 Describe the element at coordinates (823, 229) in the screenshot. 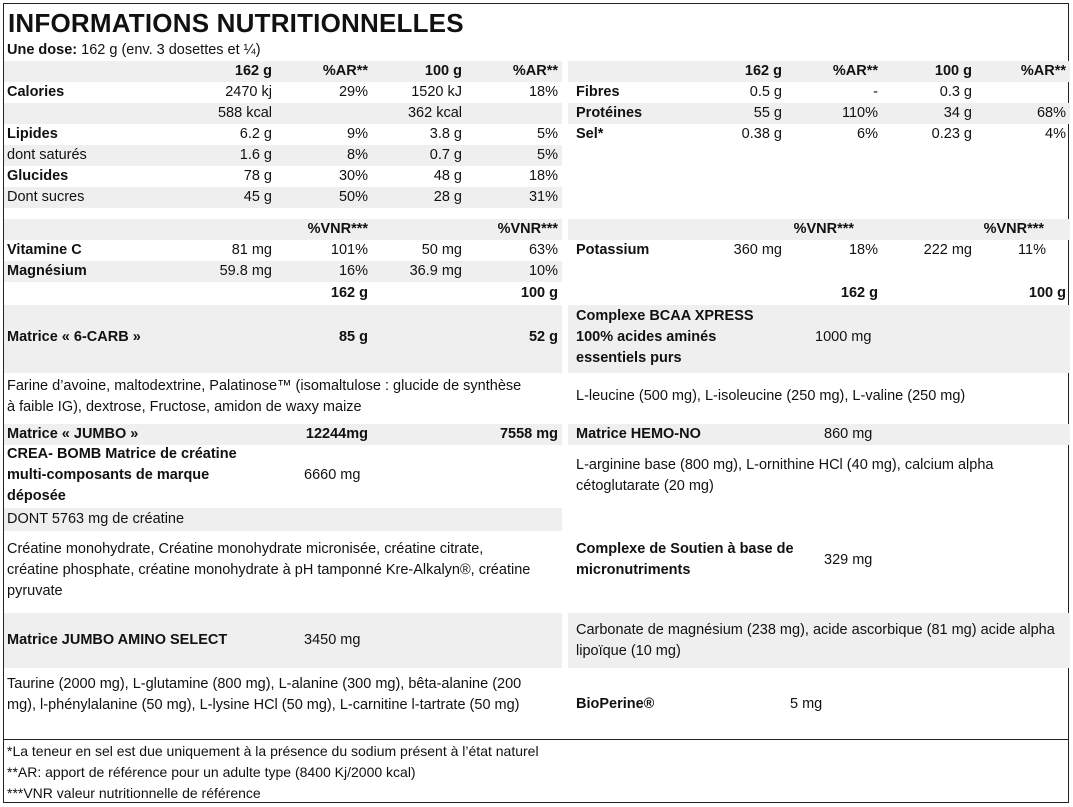

I see `header-vnr-162-right: %VNR***` at that location.